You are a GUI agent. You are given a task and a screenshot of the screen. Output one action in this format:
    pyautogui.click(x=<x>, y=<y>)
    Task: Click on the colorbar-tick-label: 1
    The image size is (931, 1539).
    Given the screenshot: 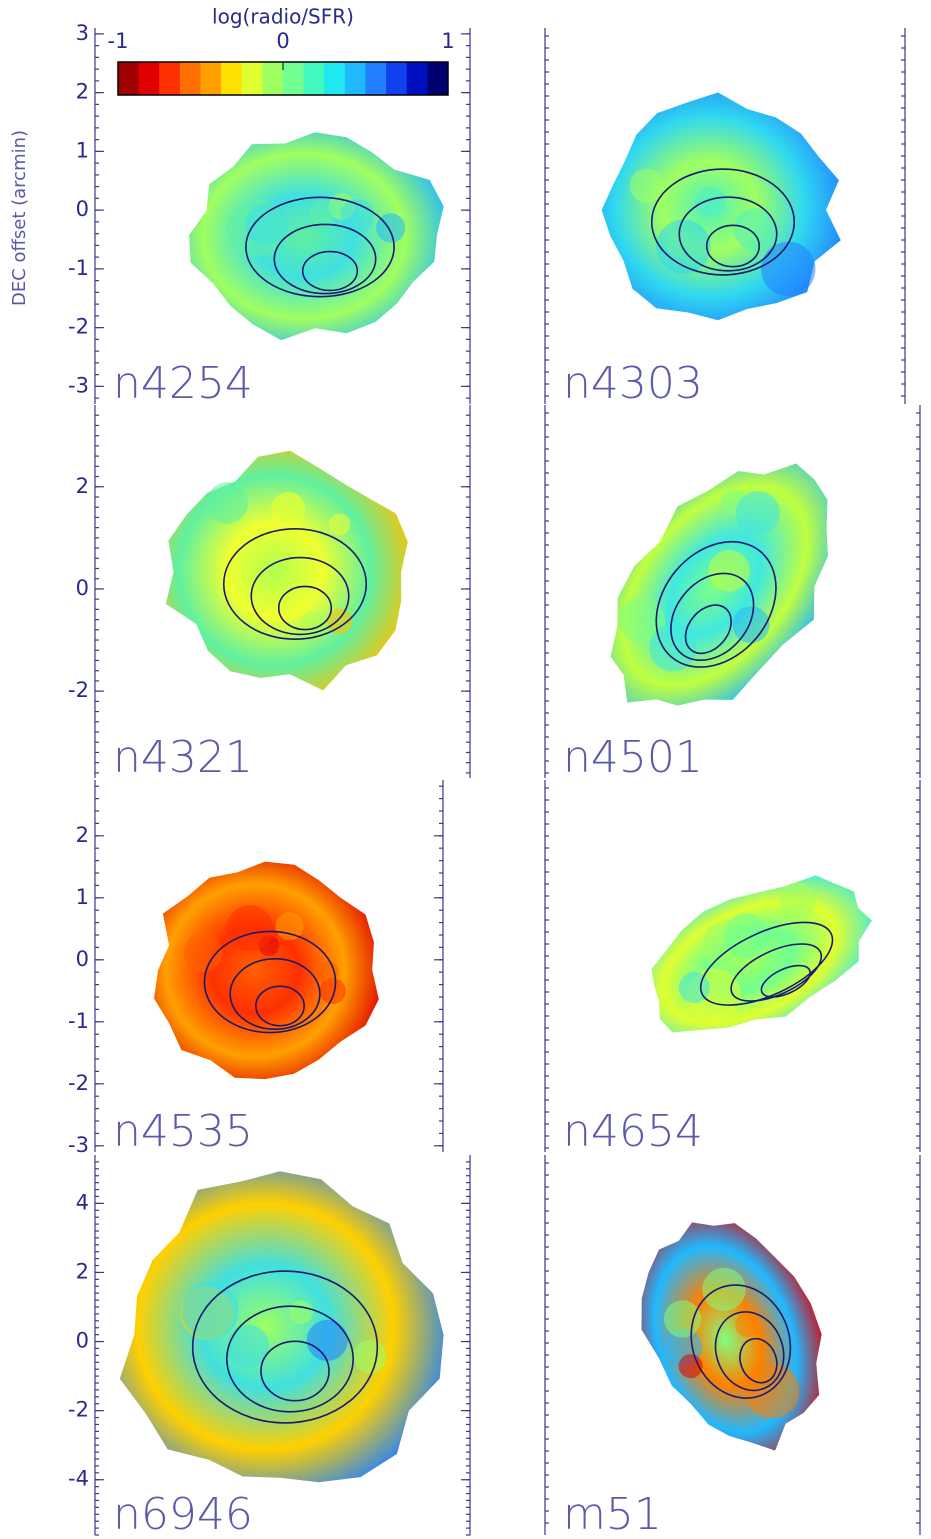 What is the action you would take?
    pyautogui.click(x=447, y=41)
    